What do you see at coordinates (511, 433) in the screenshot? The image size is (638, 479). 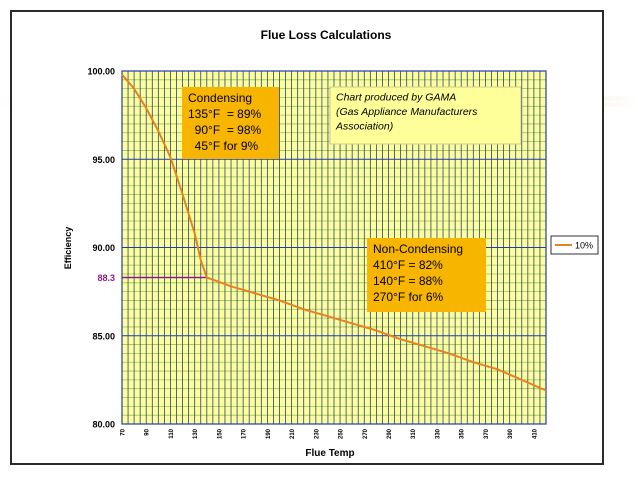 I see `x-tick-label: 390` at bounding box center [511, 433].